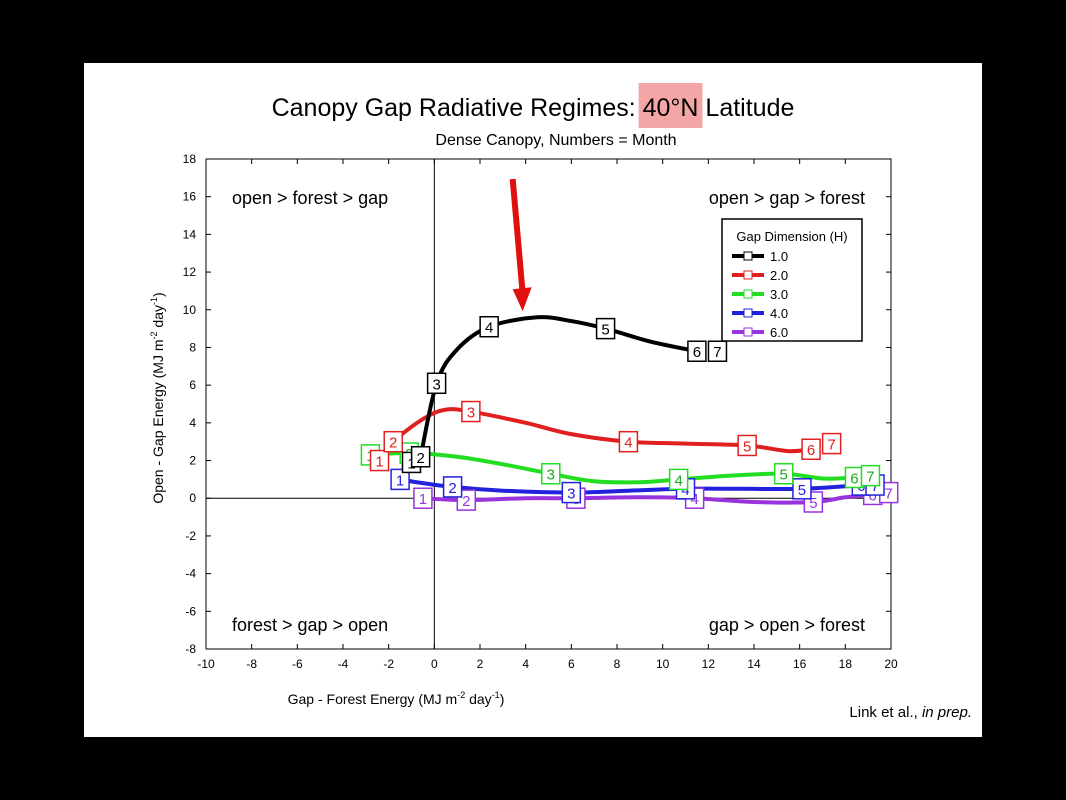 The image size is (1066, 800). I want to click on x-tick-label: -2, so click(388, 664).